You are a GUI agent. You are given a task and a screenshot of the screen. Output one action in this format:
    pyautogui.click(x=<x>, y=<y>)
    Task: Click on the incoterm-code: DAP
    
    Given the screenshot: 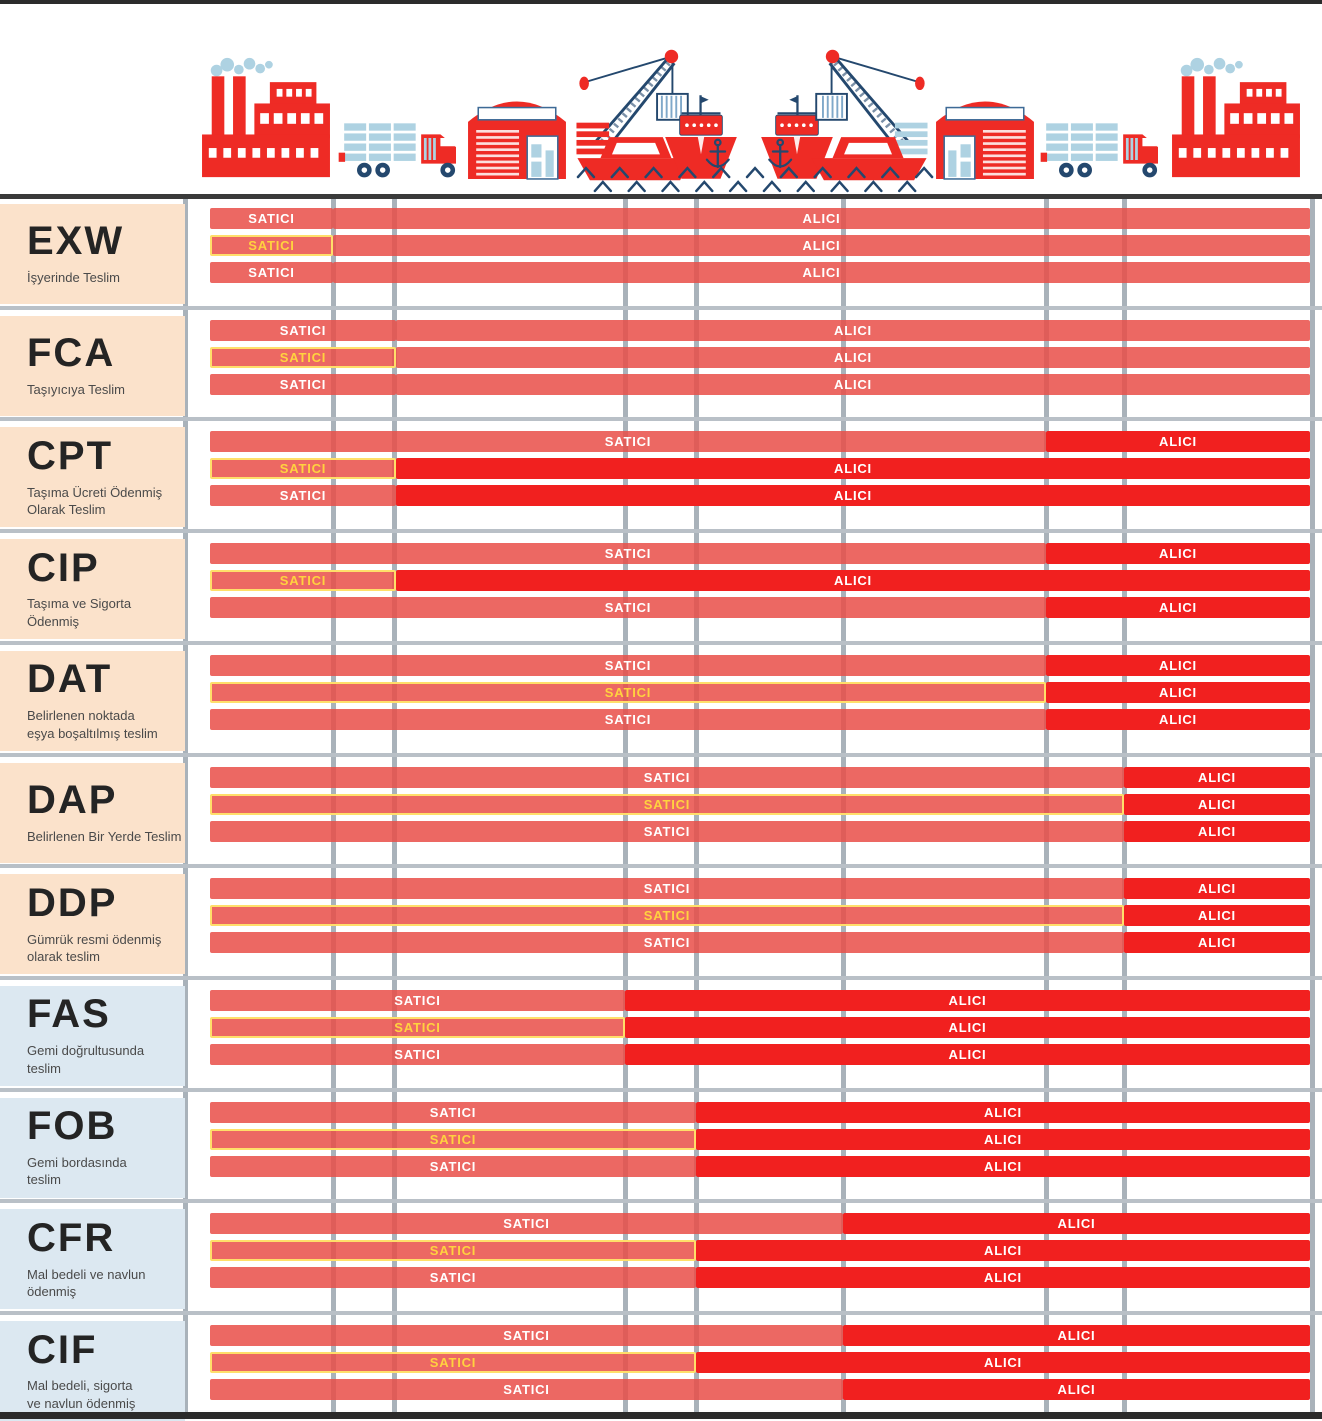 What is the action you would take?
    pyautogui.click(x=72, y=799)
    